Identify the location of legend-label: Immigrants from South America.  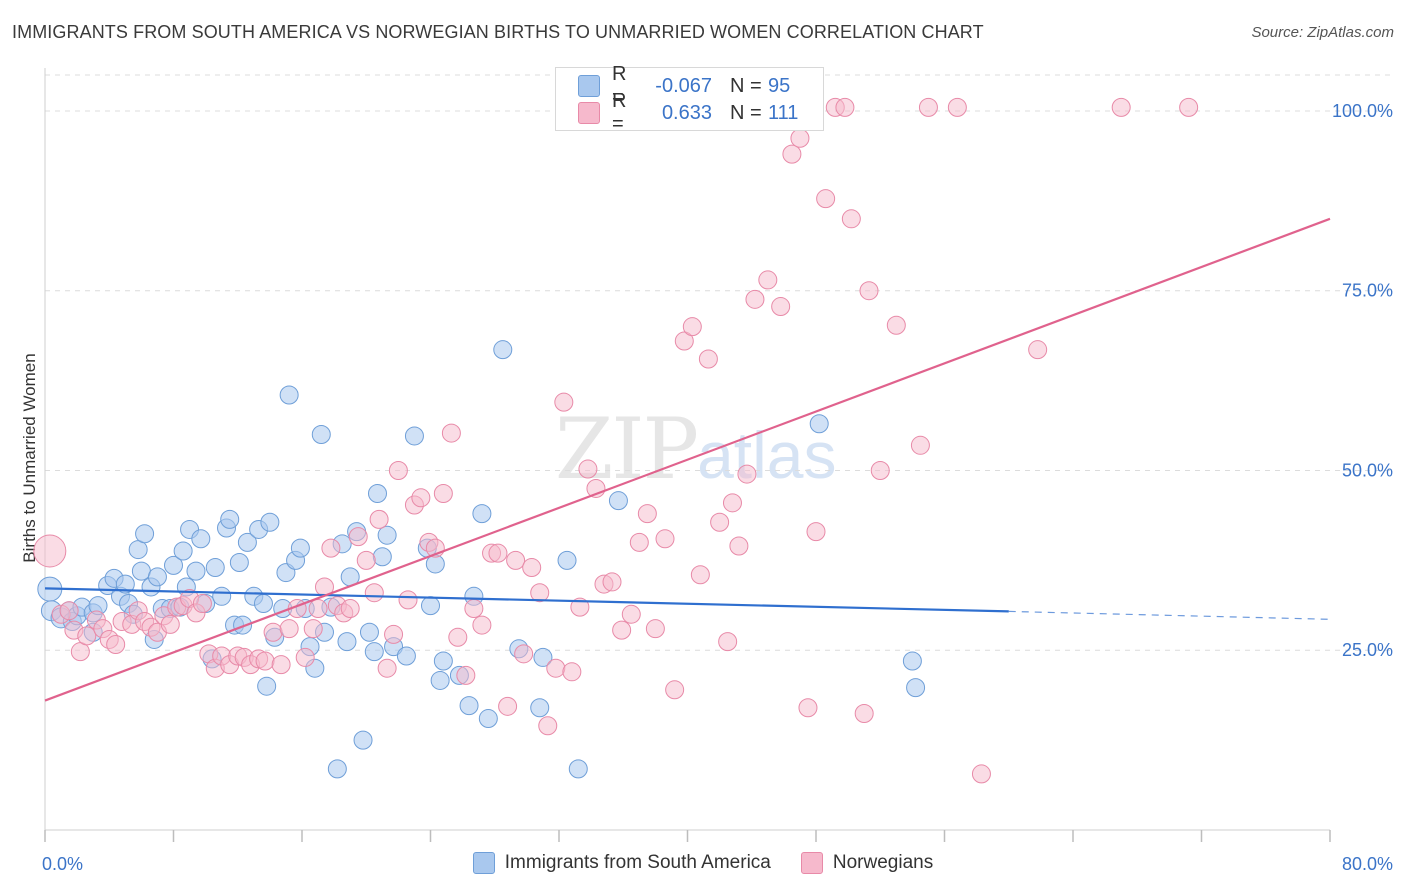
(637, 862).